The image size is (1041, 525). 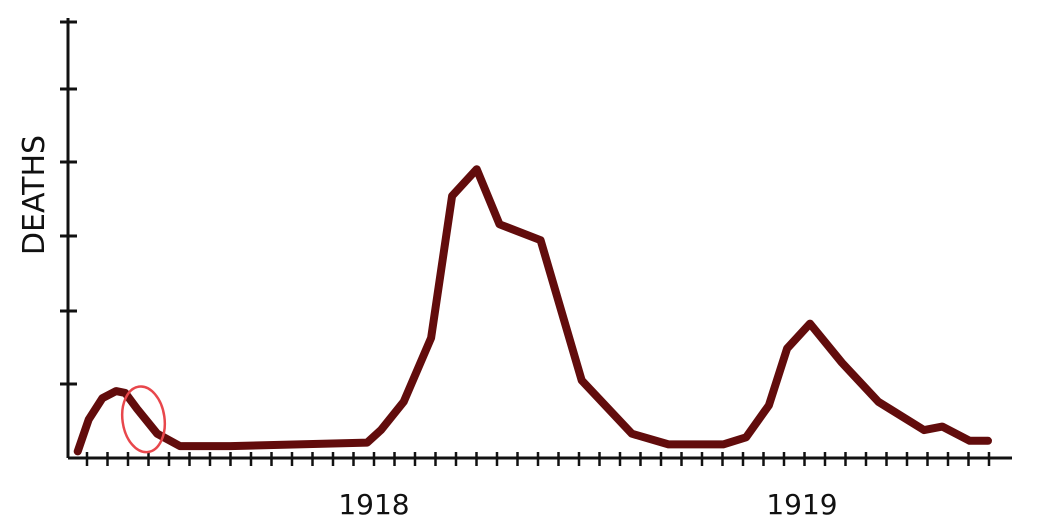 I want to click on x-ticks, so click(x=538, y=459).